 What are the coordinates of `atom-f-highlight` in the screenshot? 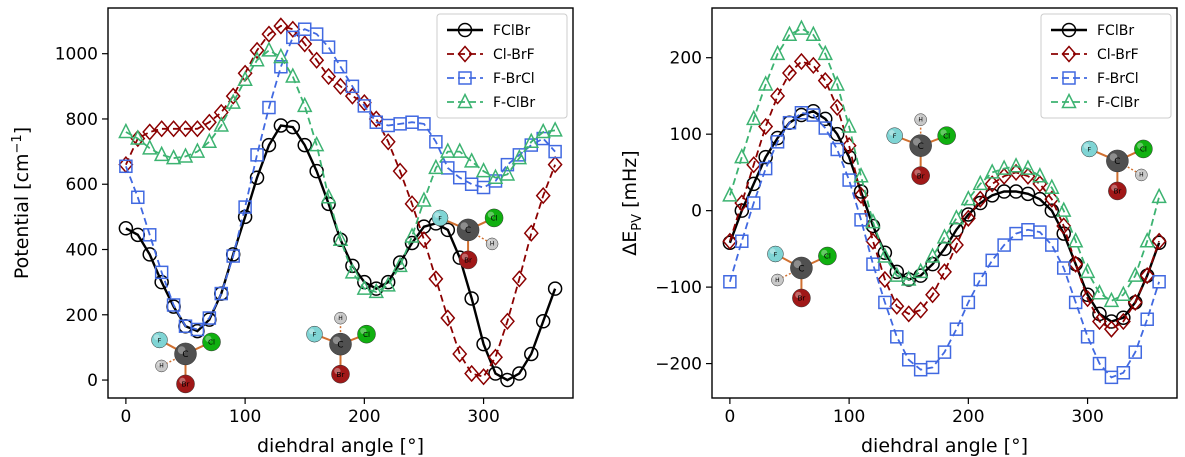 It's located at (892, 133).